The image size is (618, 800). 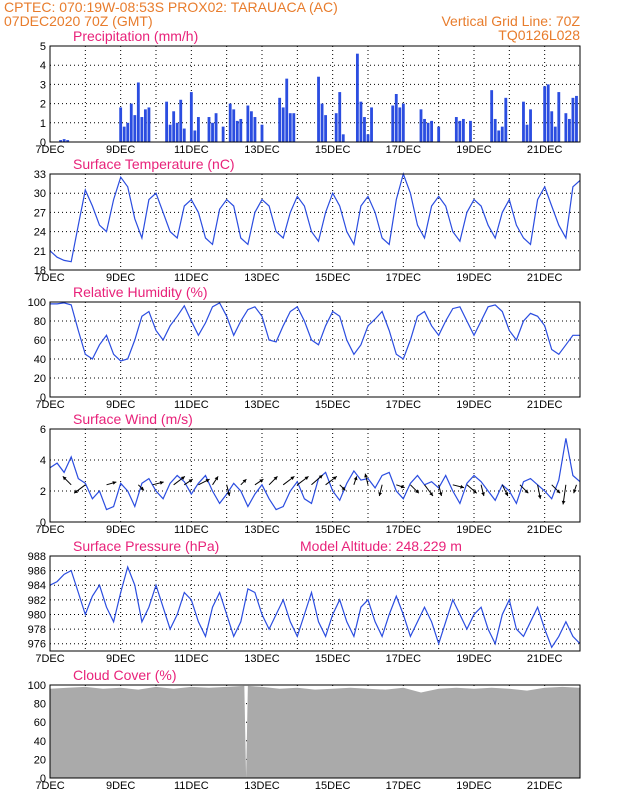 I want to click on y-tick-label: 1, so click(x=43, y=124).